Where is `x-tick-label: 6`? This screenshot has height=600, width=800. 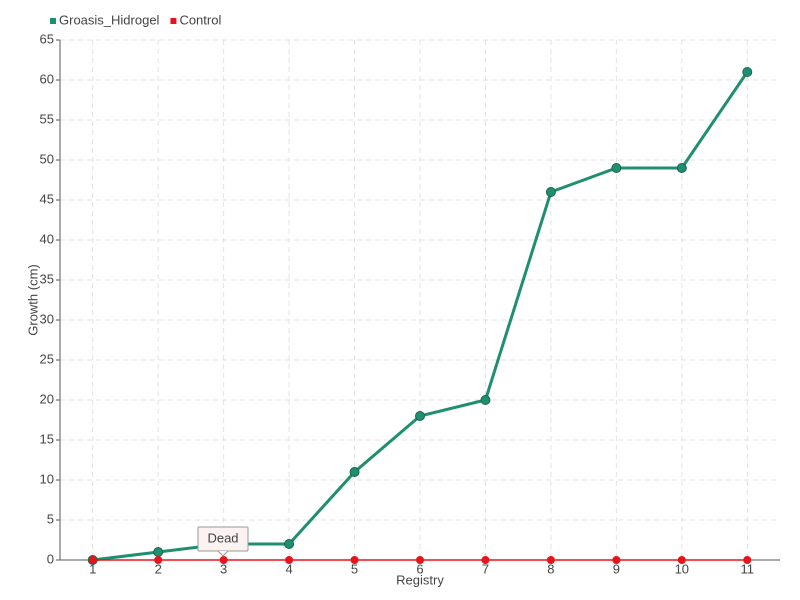
x-tick-label: 6 is located at coordinates (419, 568).